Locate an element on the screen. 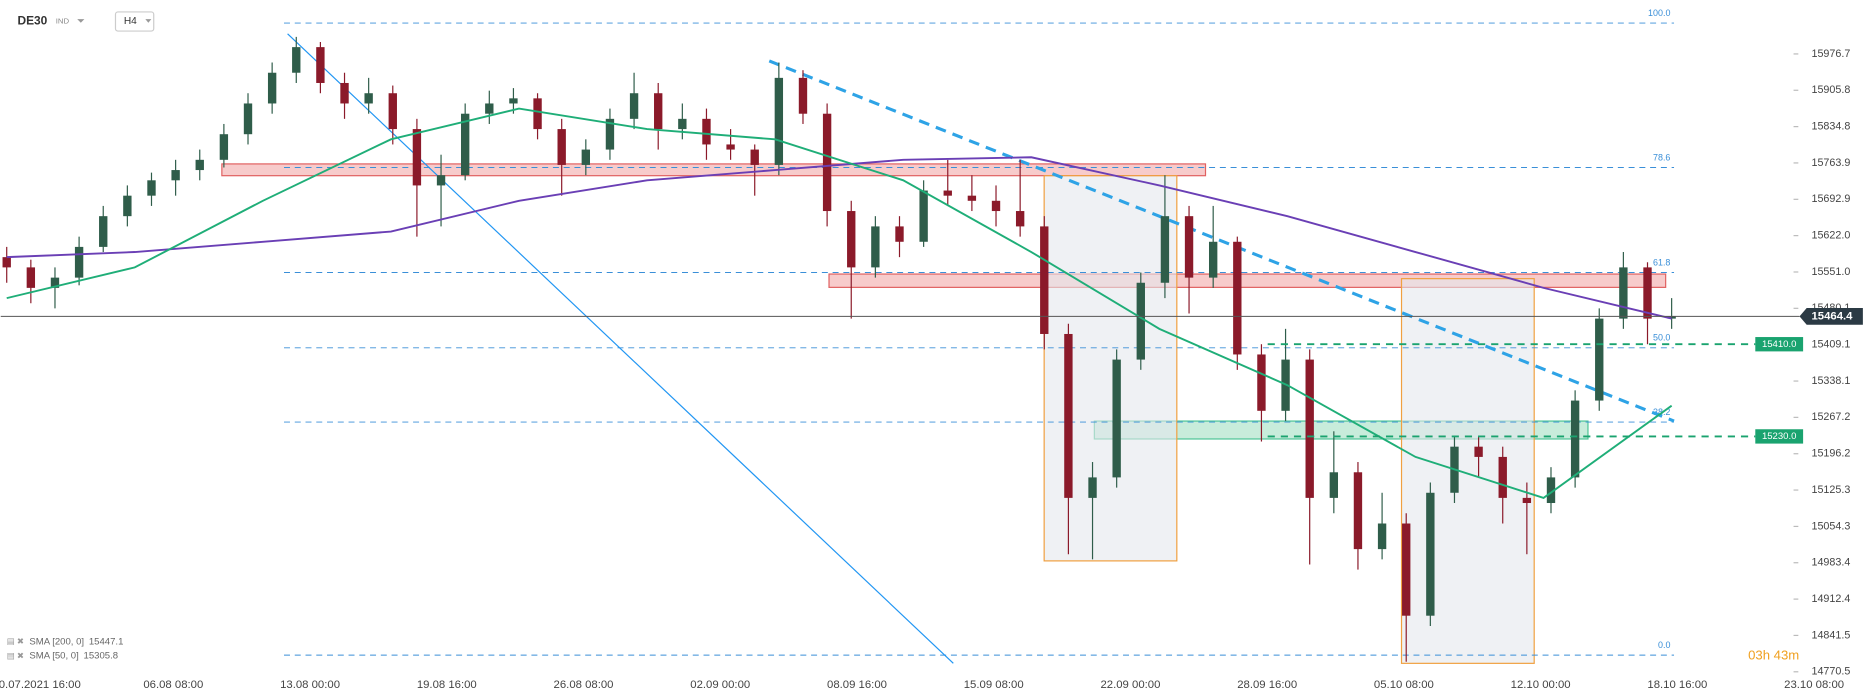 This screenshot has height=698, width=1866. y-tick-label: 15054.3 is located at coordinates (1830, 526).